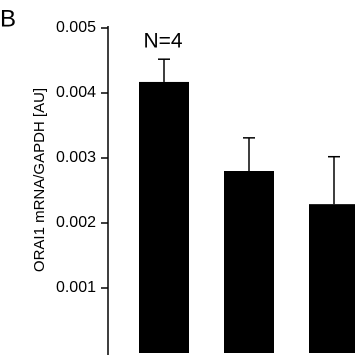 Image resolution: width=355 pixels, height=355 pixels. Describe the element at coordinates (39, 180) in the screenshot. I see `y-axis-label: ORAI1 mRNA/GAPDH [AU]` at that location.